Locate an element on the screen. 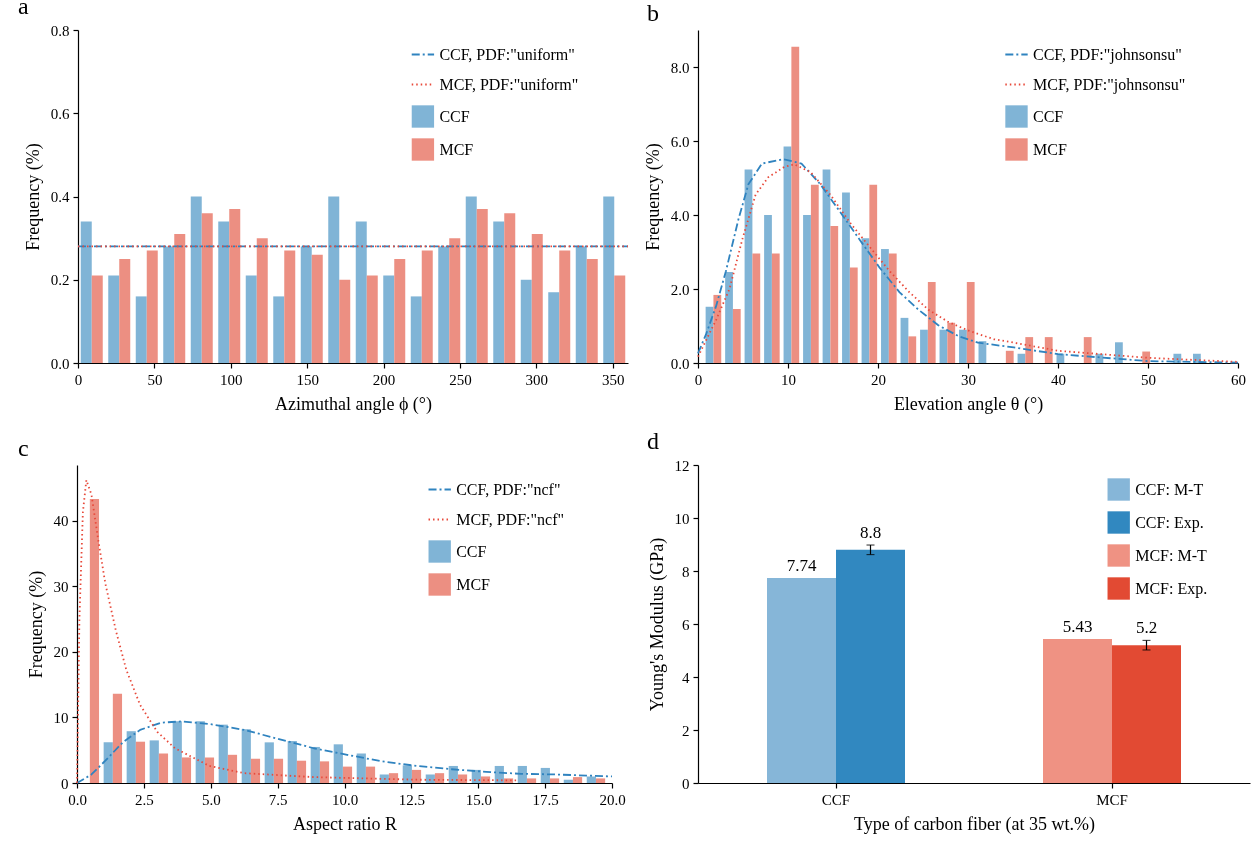  y-tick-label: 2.0 is located at coordinates (680, 289).